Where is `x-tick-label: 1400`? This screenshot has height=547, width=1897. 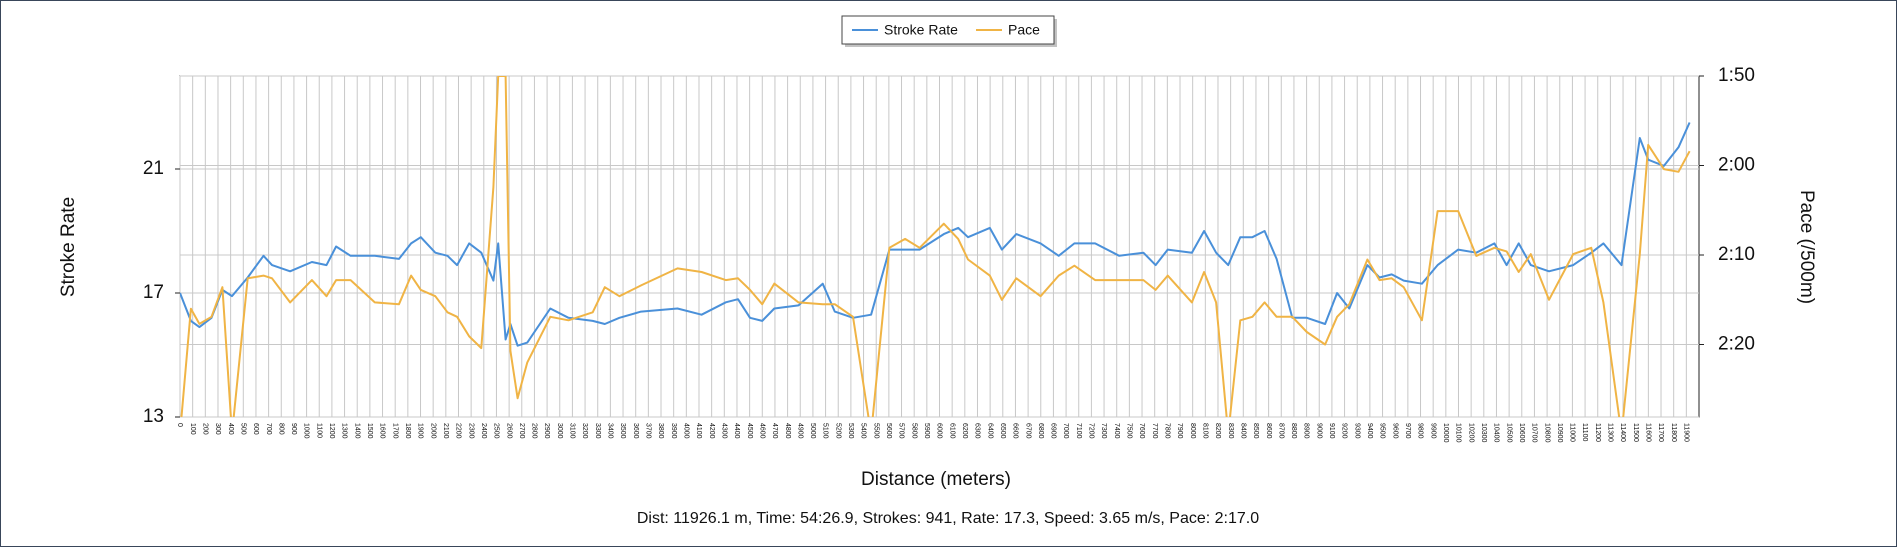
x-tick-label: 1400 is located at coordinates (356, 431).